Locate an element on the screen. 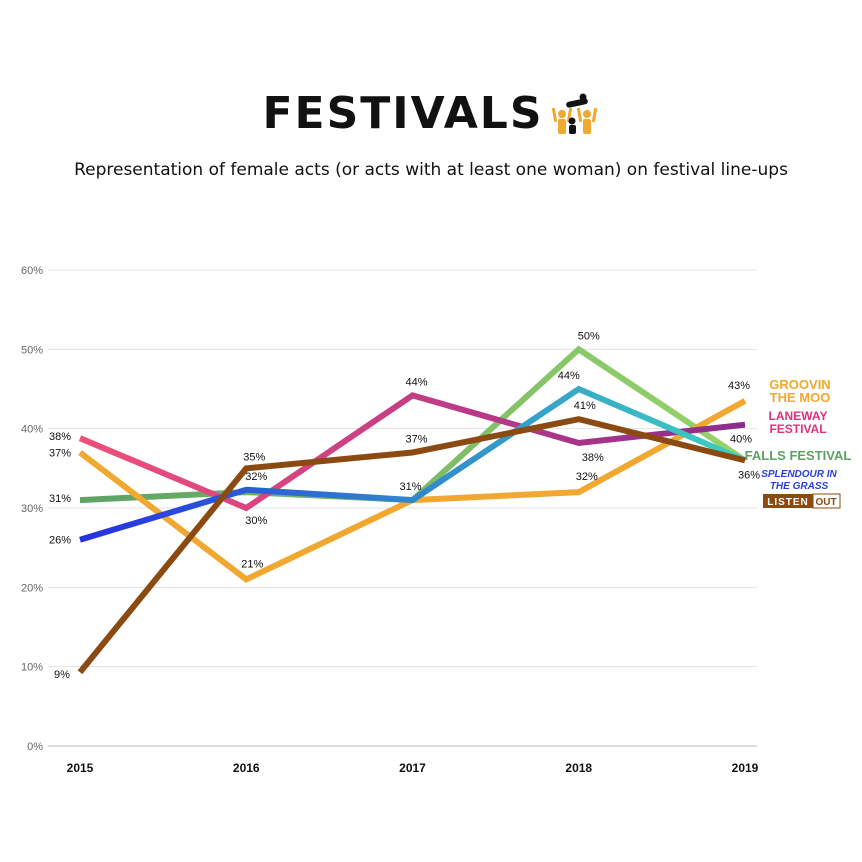  y-tick-label: 50% is located at coordinates (32, 350).